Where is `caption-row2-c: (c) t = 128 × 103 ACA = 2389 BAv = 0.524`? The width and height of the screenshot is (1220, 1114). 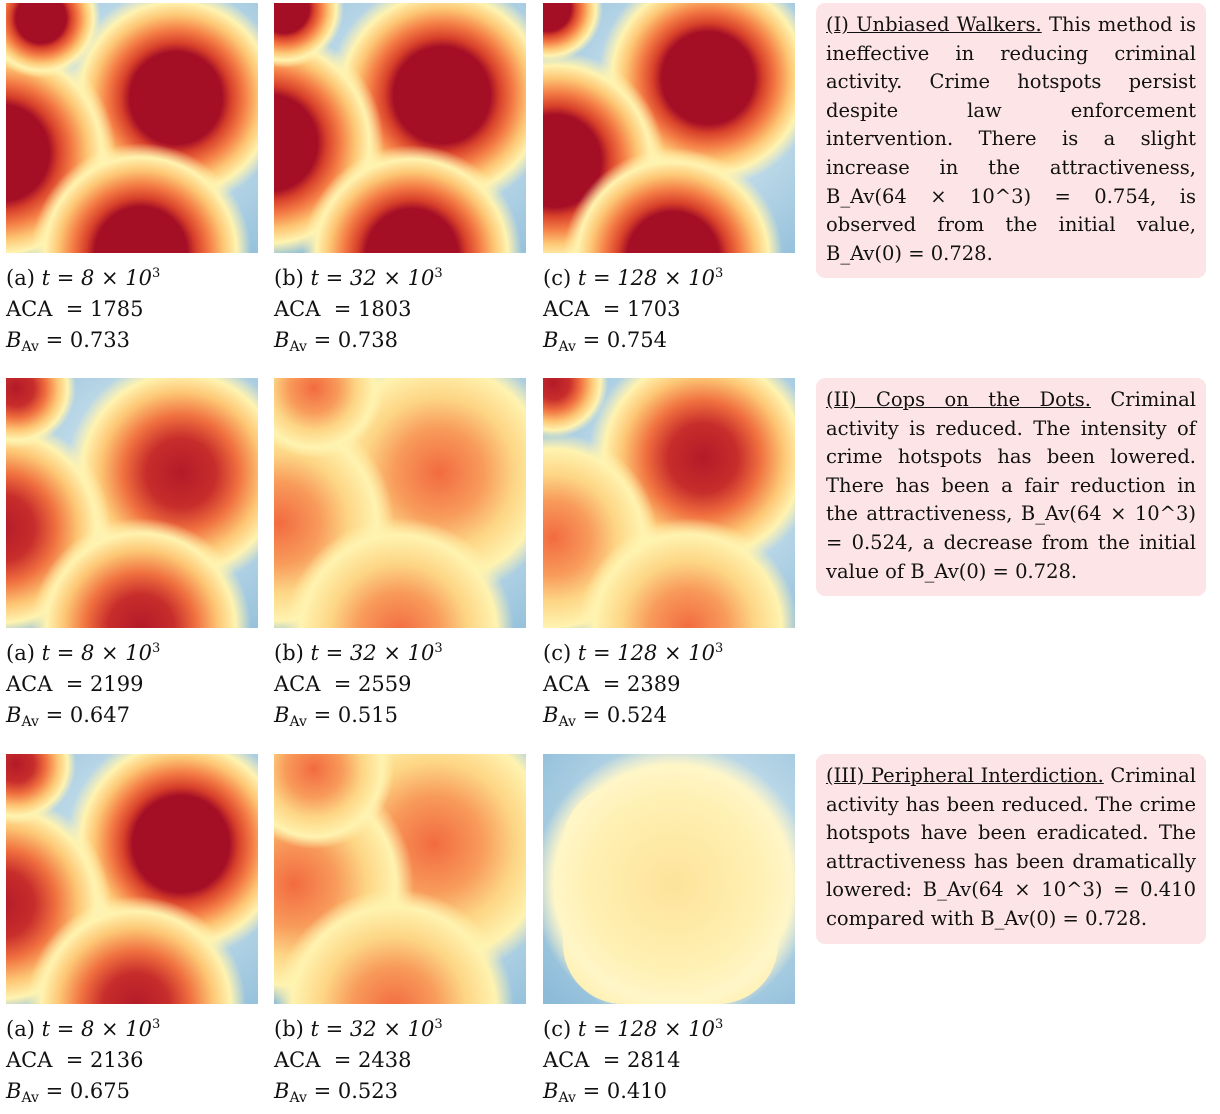
caption-row2-c: (c) t = 128 × 103 ACA = 2389 BAv = 0.524 is located at coordinates (633, 685).